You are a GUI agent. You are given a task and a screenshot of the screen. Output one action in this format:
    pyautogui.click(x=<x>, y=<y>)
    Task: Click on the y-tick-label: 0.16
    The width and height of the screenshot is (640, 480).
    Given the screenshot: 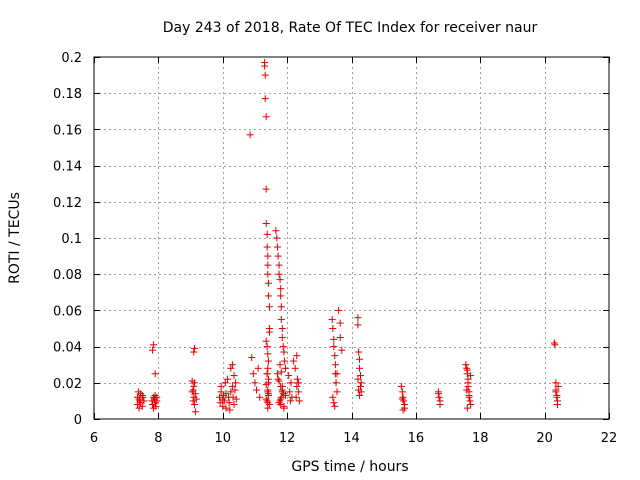 What is the action you would take?
    pyautogui.click(x=67, y=130)
    